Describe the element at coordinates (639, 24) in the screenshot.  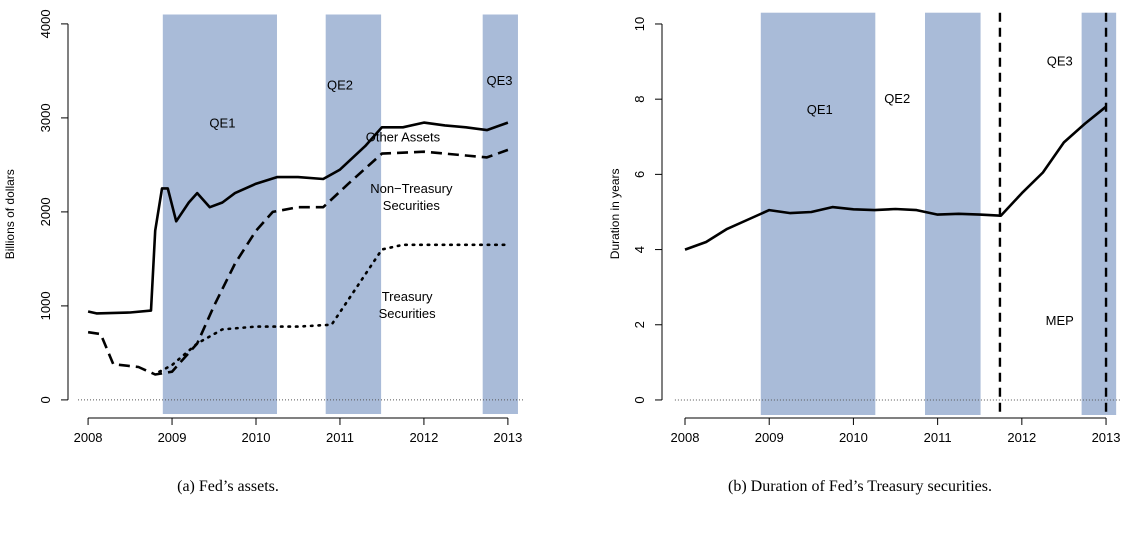
I see `y-tick-label: 10` at that location.